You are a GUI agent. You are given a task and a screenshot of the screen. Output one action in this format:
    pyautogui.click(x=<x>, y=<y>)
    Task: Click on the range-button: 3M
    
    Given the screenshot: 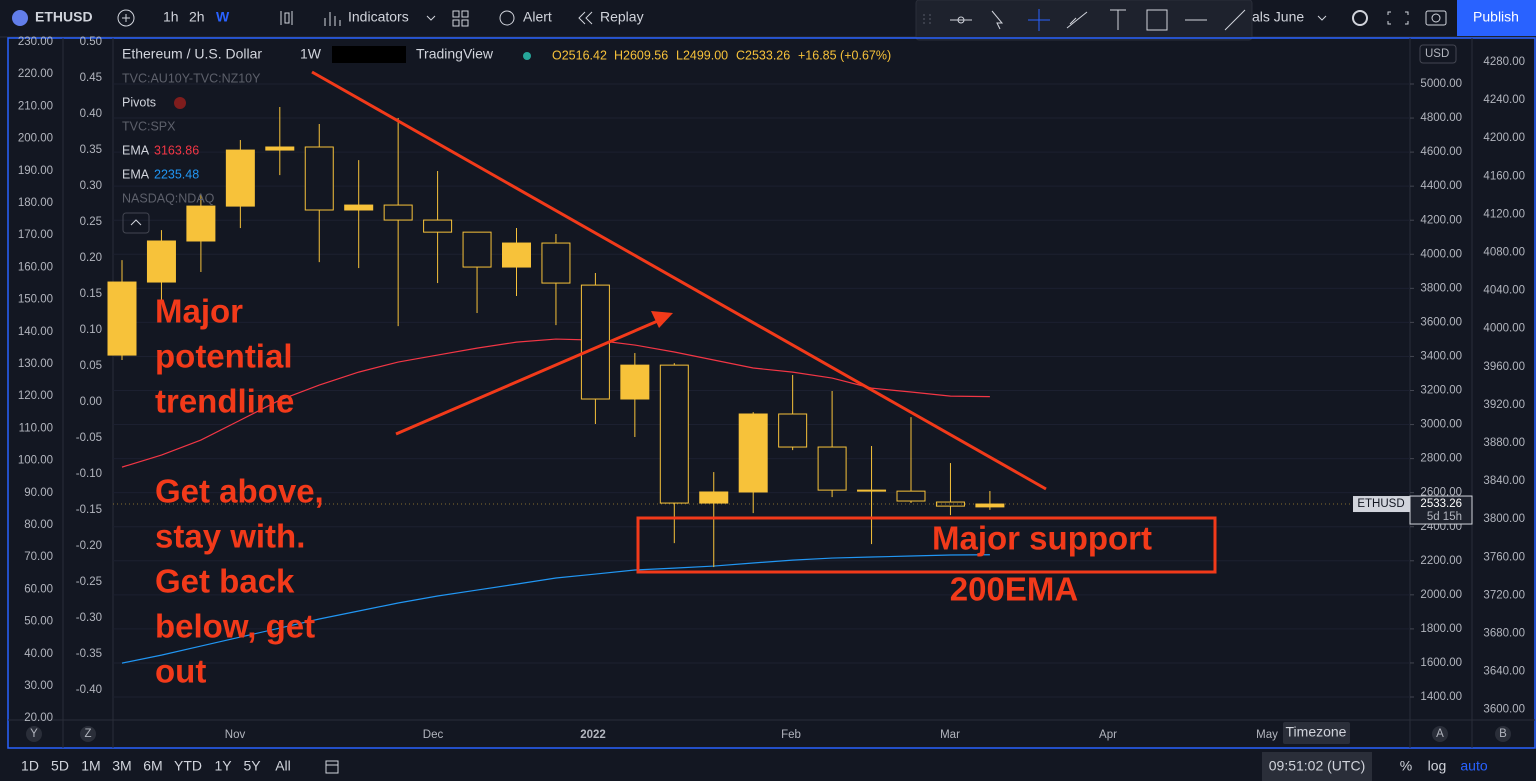 What is the action you would take?
    pyautogui.click(x=121, y=766)
    